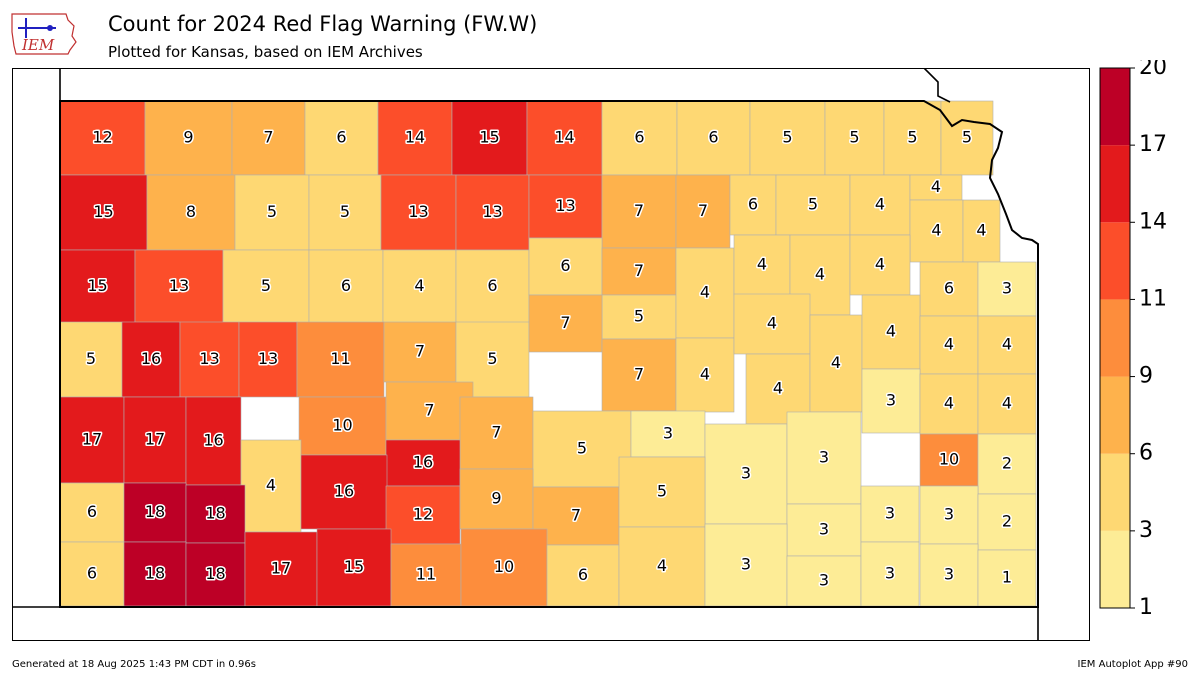  What do you see at coordinates (1148, 340) in the screenshot?
I see `colorbar-ticks: 1 3 6 9 11 14 17 20` at bounding box center [1148, 340].